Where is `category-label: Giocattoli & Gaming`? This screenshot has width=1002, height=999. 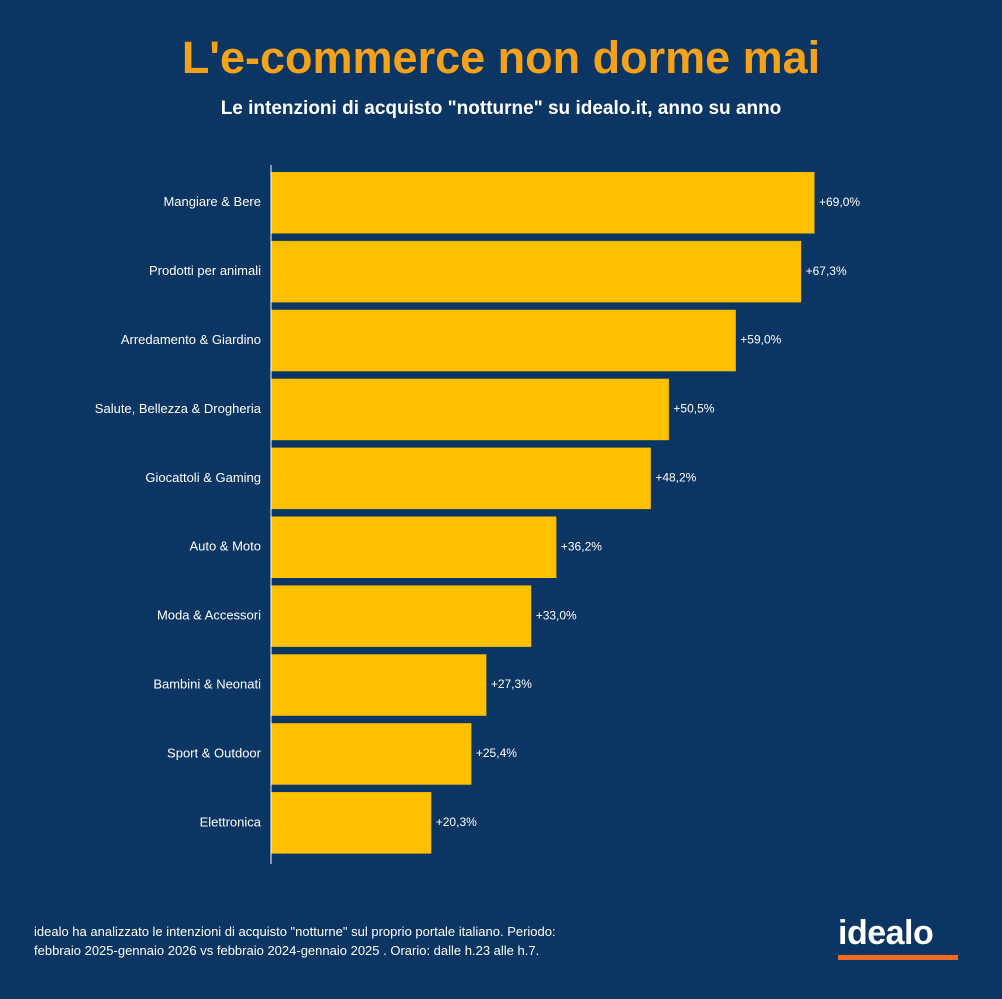
category-label: Giocattoli & Gaming is located at coordinates (203, 477).